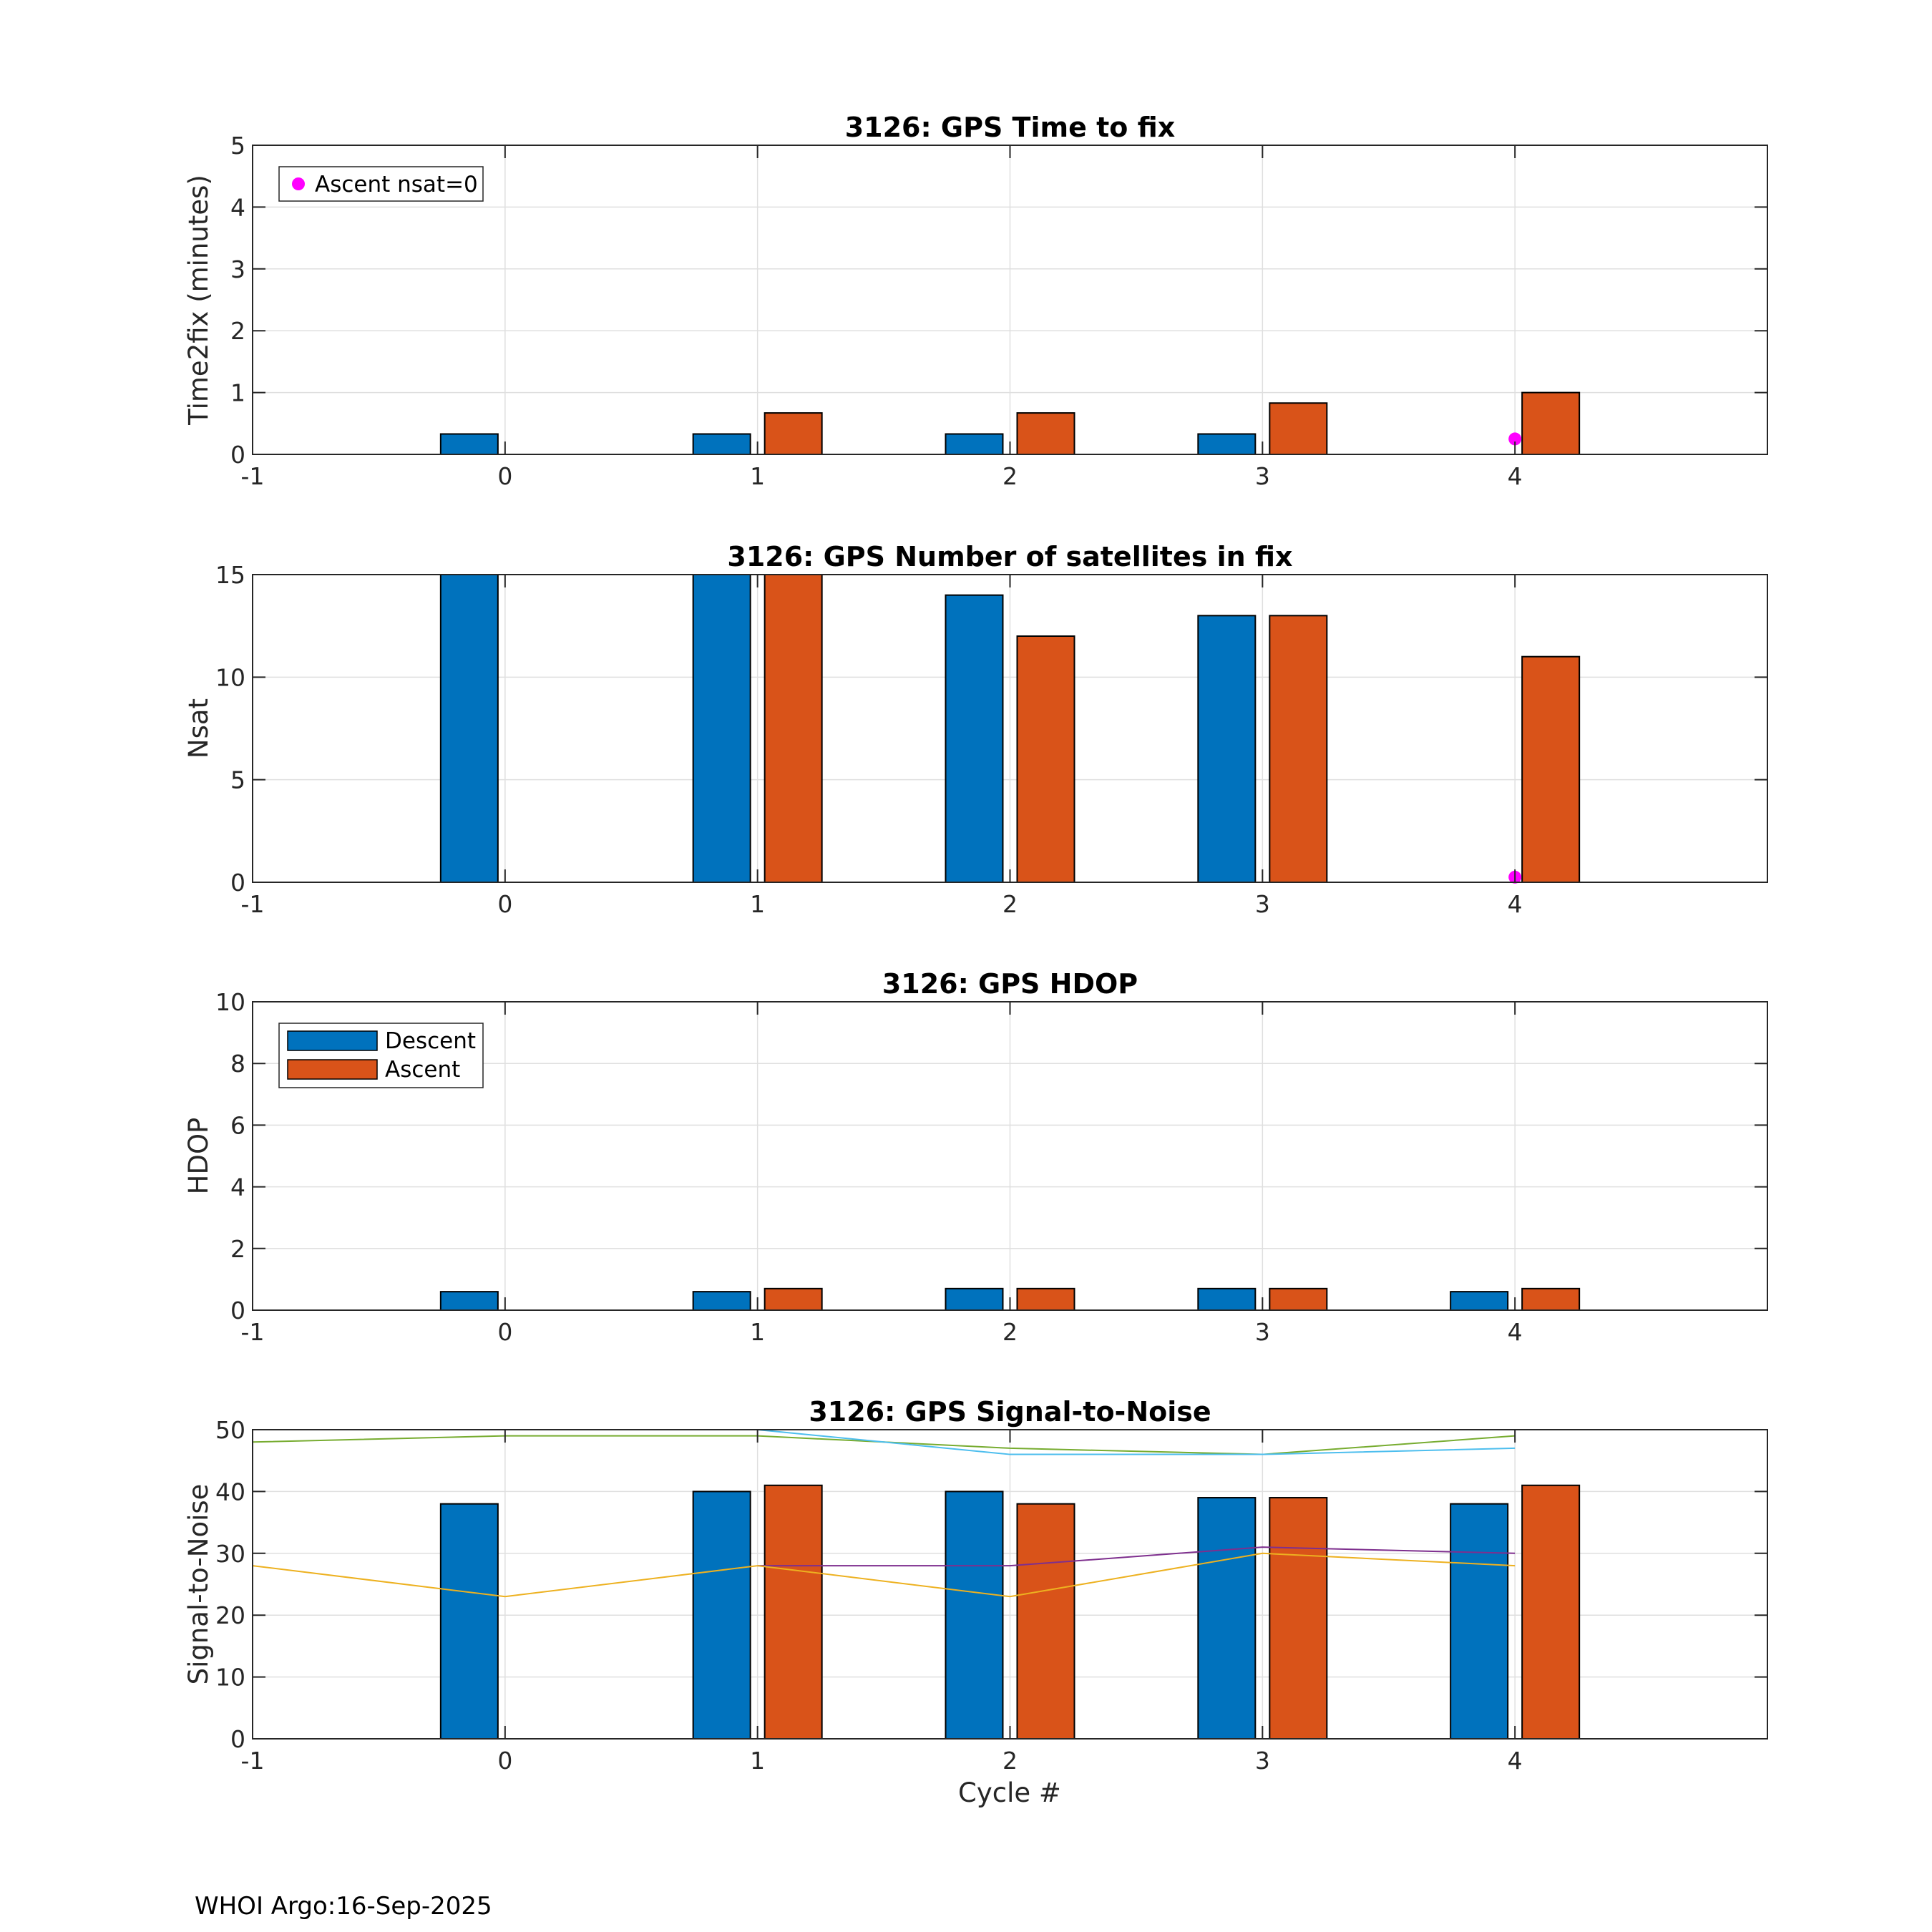  Describe the element at coordinates (1515, 1332) in the screenshot. I see `hdop-x-tick-label: 4` at that location.